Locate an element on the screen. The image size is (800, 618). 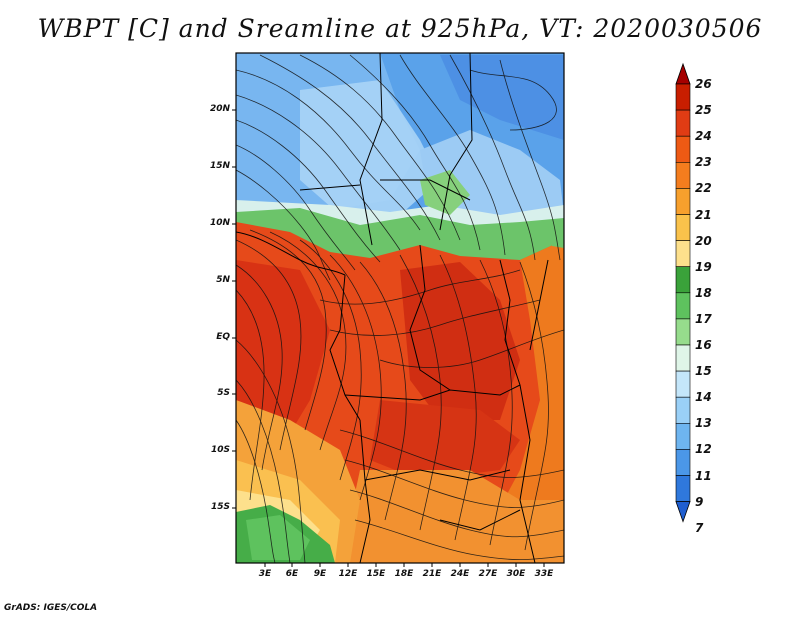
colorbar-arrow-bottom is located at coordinates (683, 512).